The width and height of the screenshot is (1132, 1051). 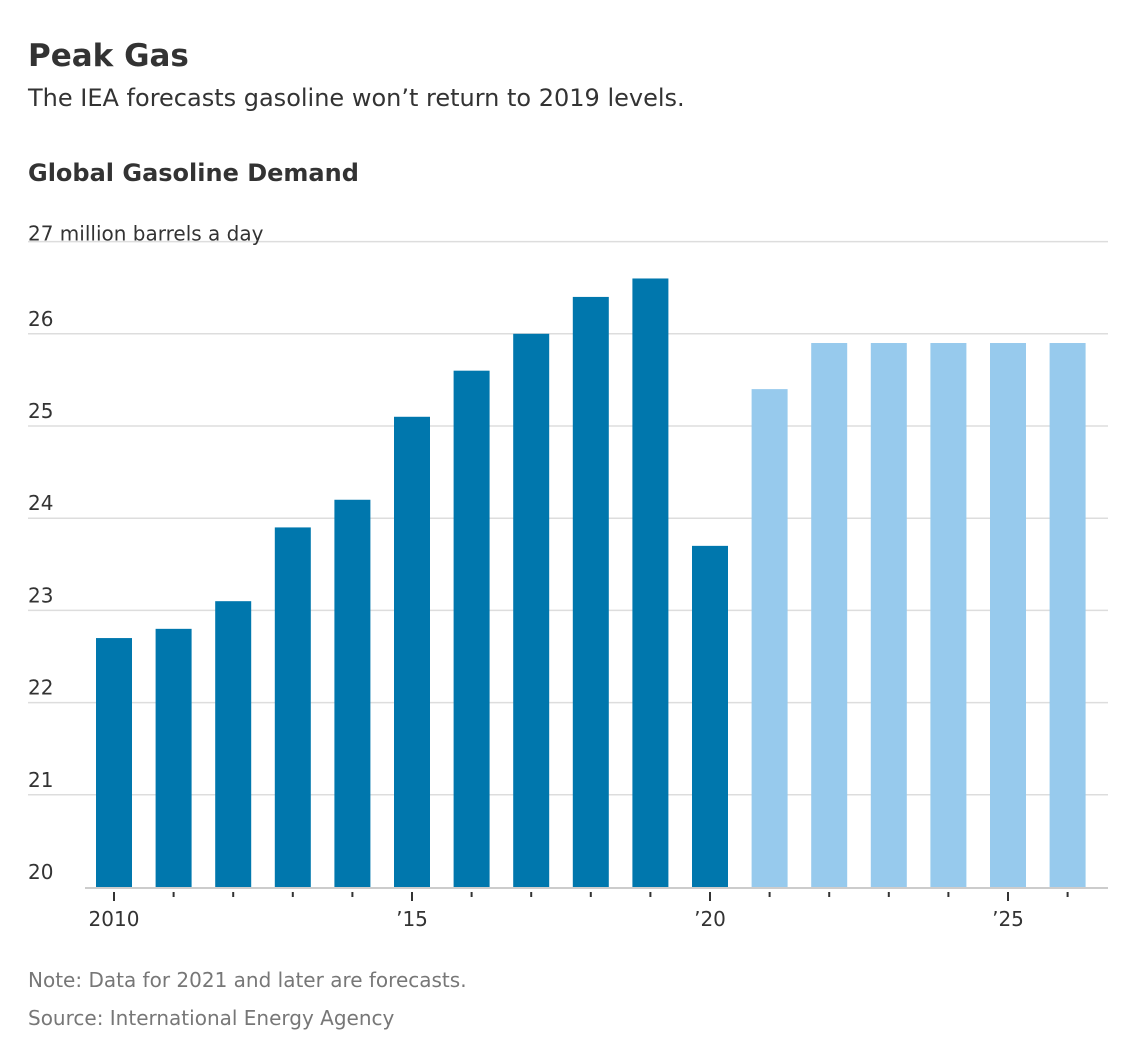 I want to click on bar-2019, so click(x=650, y=583).